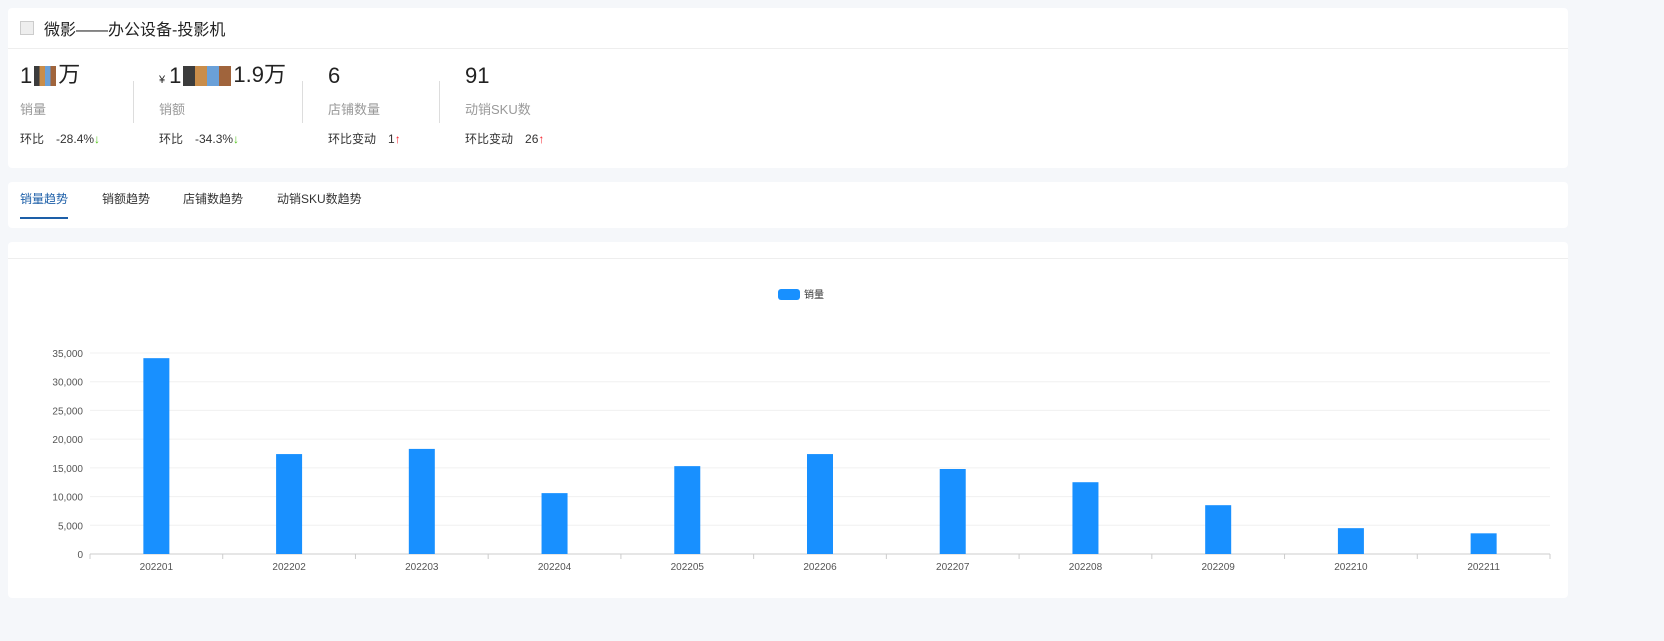 This screenshot has width=1664, height=641. What do you see at coordinates (820, 567) in the screenshot?
I see `x-tick-label: 202206` at bounding box center [820, 567].